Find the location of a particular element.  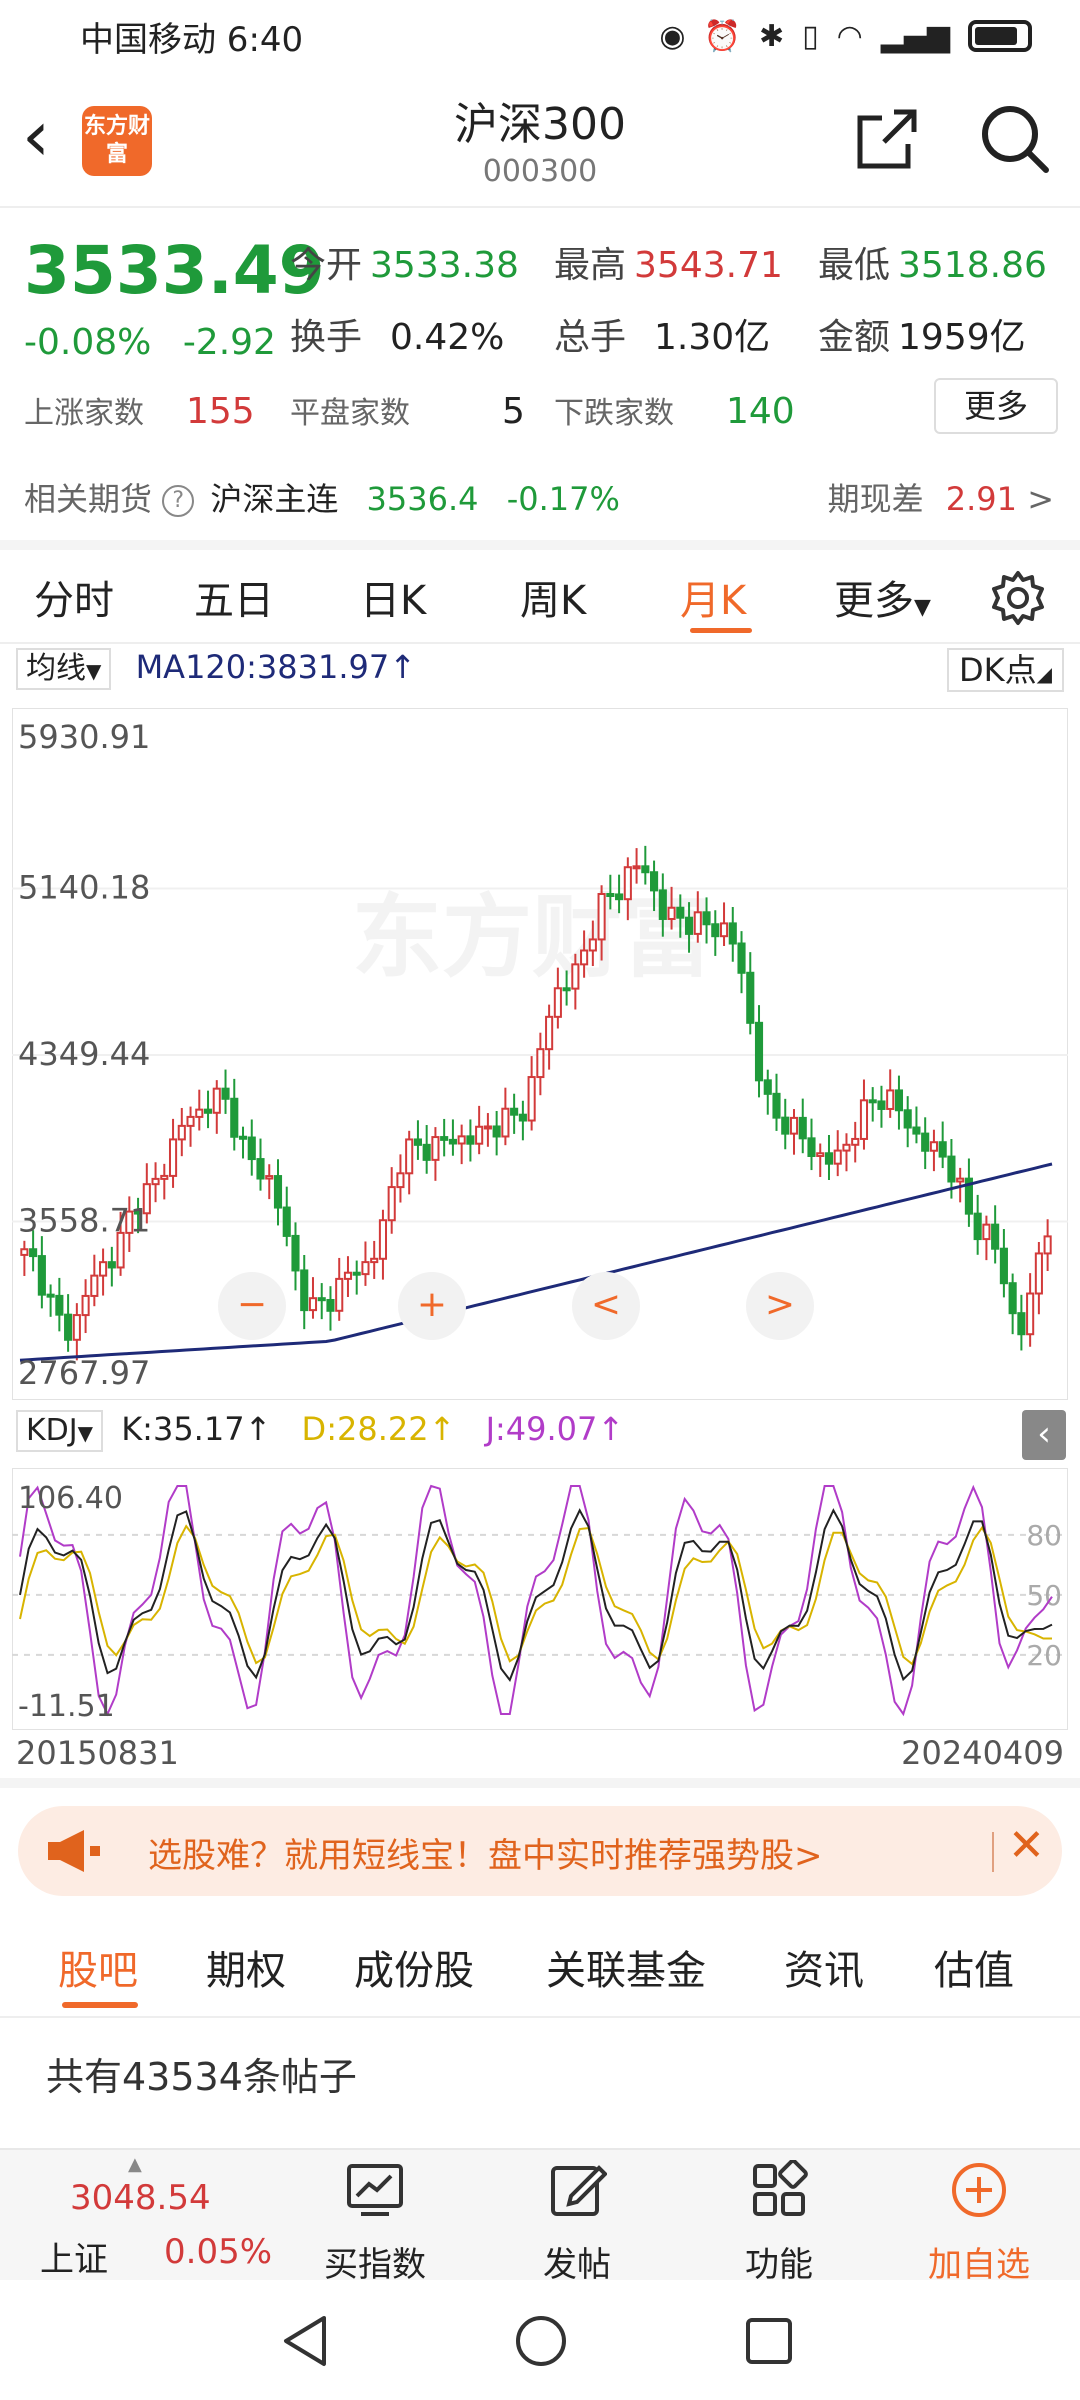

tab-constituents: 成份股 is located at coordinates (414, 1971).